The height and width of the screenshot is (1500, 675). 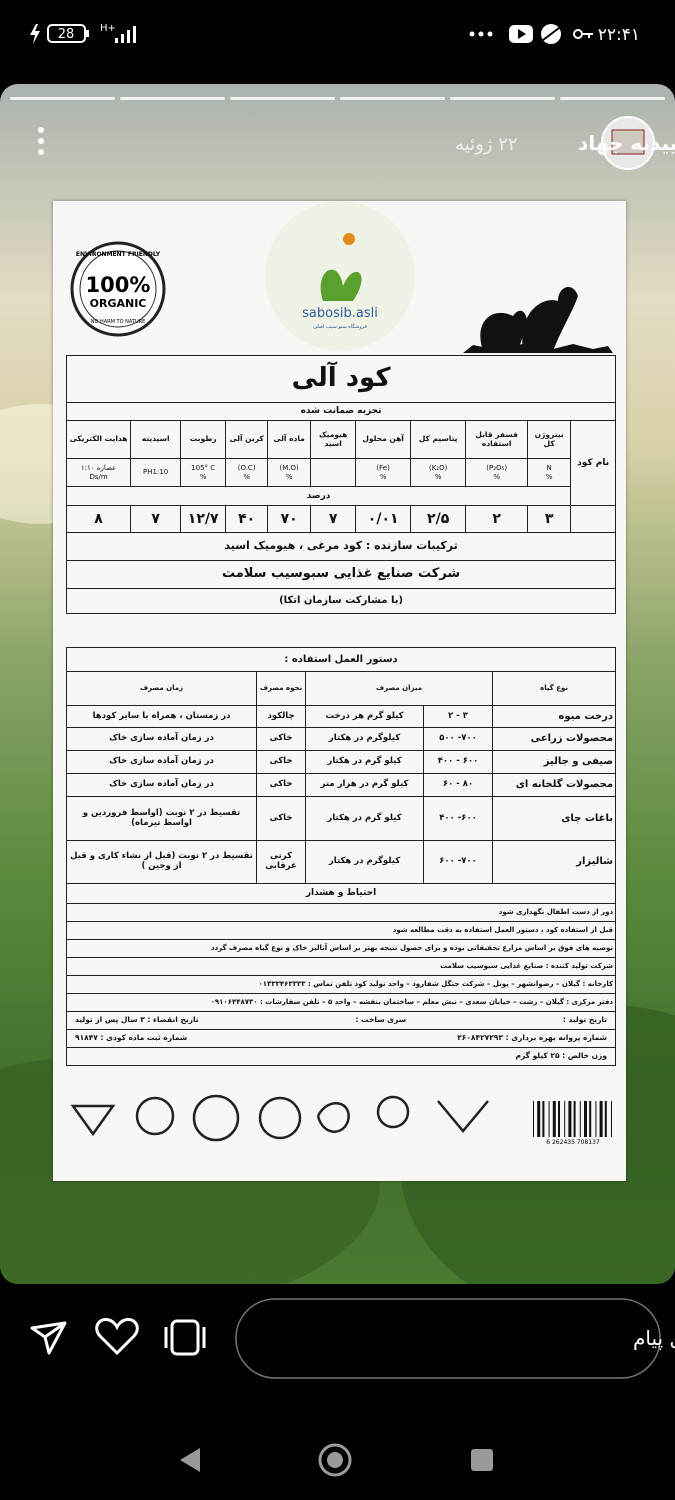 What do you see at coordinates (98, 439) in the screenshot?
I see `column-header: هدایت الکتریکی` at bounding box center [98, 439].